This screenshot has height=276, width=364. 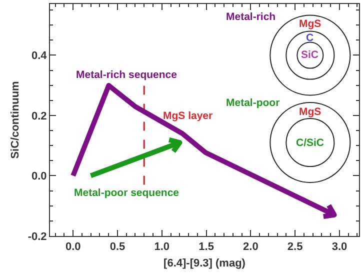 What do you see at coordinates (39, 176) in the screenshot?
I see `y-tick-label: 0.0` at bounding box center [39, 176].